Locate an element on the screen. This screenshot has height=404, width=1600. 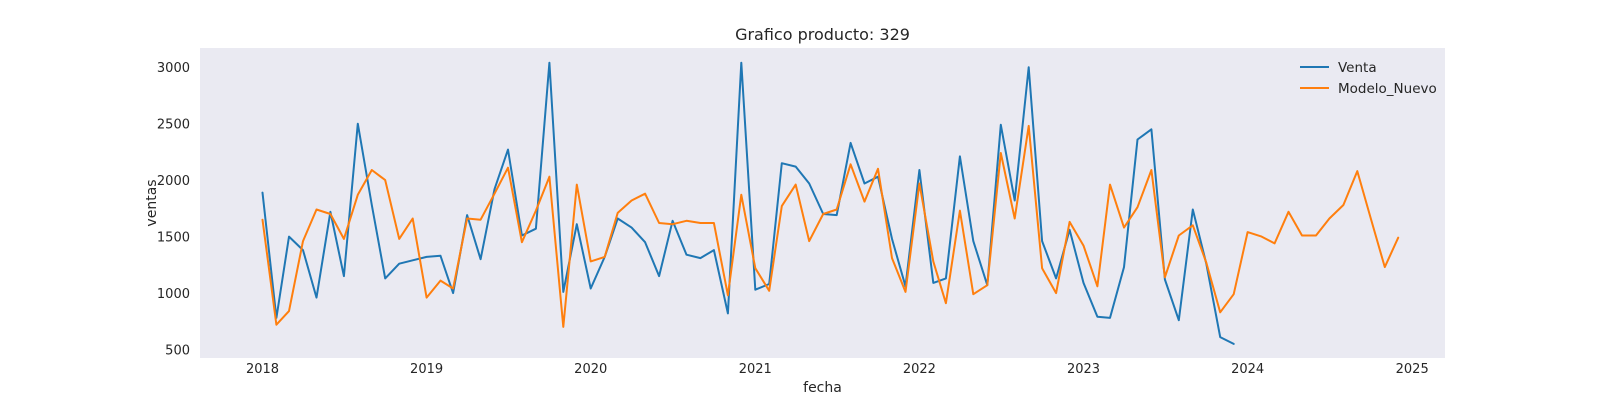
x-tick-label: 2018 is located at coordinates (262, 369).